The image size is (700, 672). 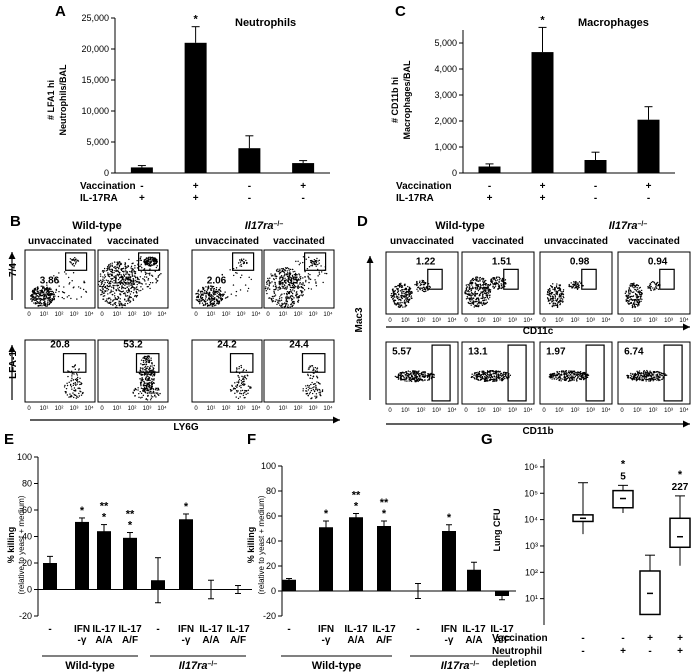 I want to click on flow-d-row2-events, so click(x=491, y=376).